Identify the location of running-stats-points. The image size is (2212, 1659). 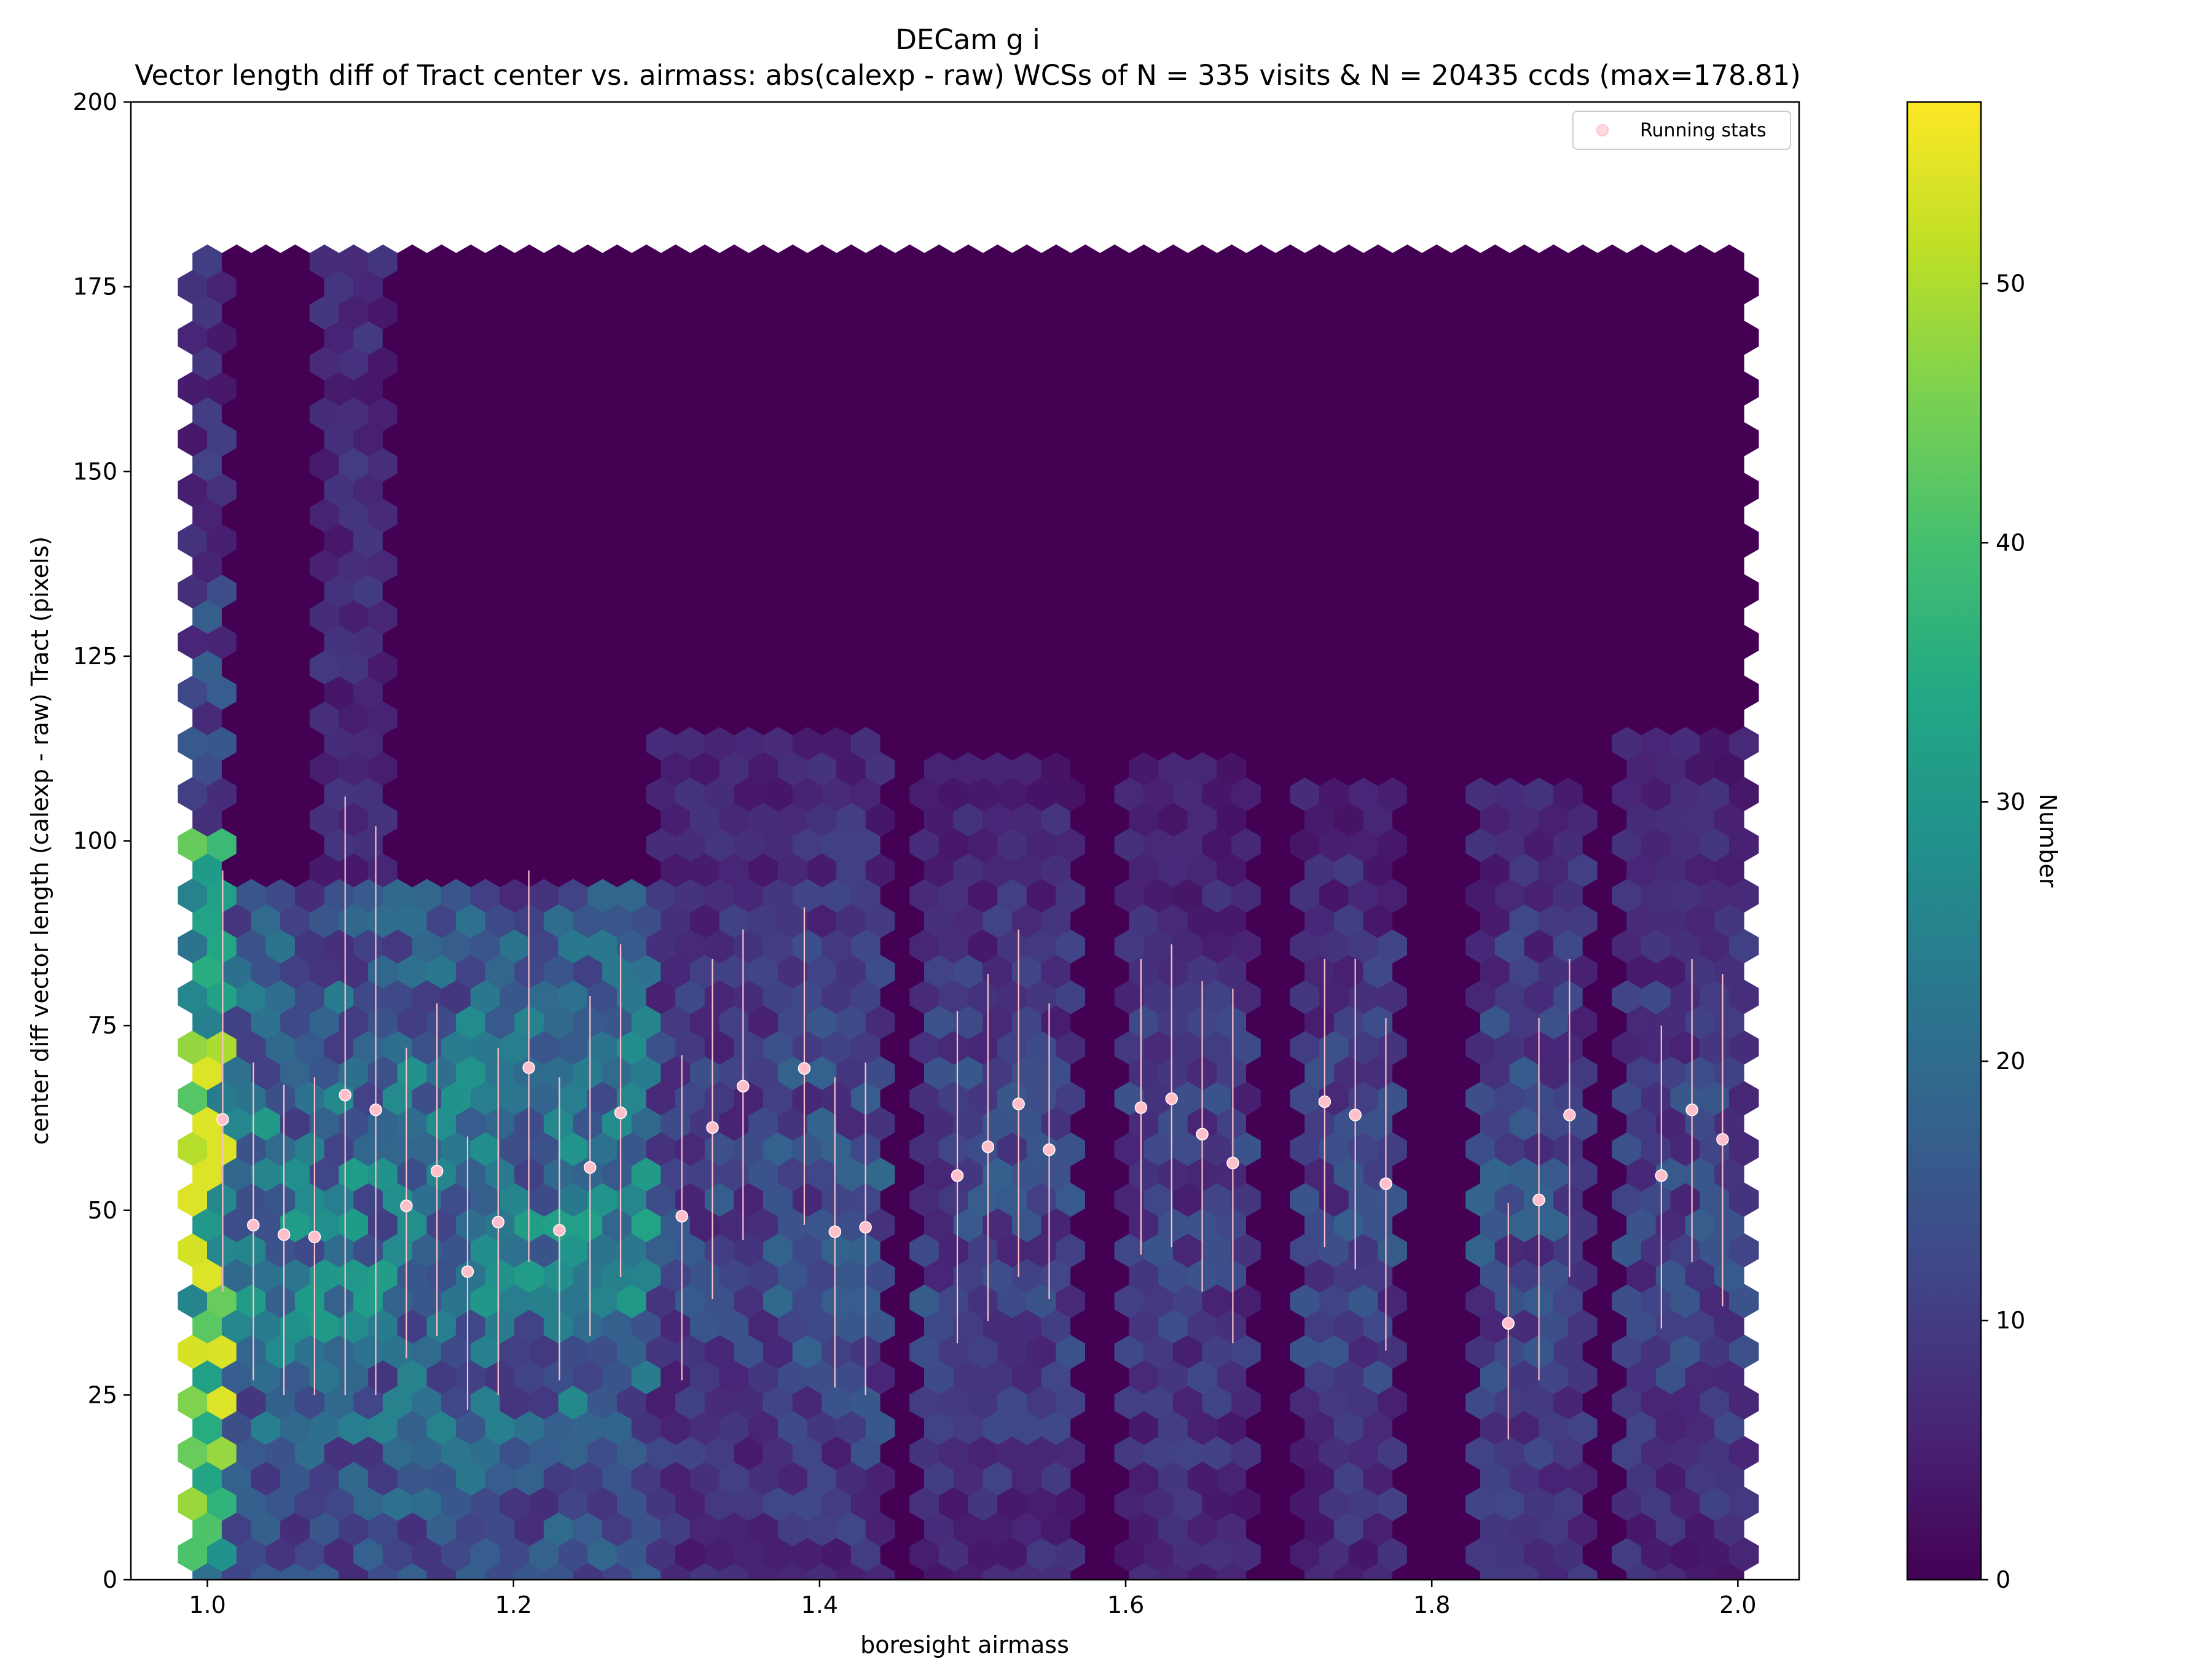
(972, 1195).